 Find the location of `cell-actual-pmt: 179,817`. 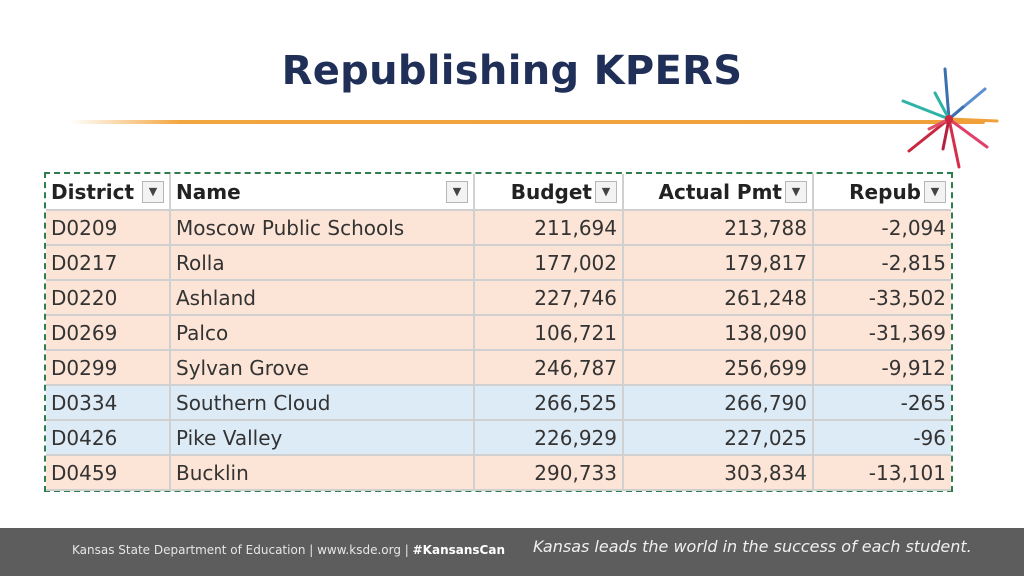

cell-actual-pmt: 179,817 is located at coordinates (718, 263).